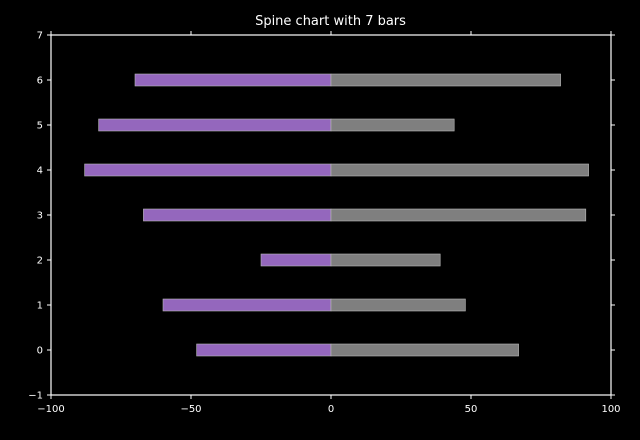 Image resolution: width=640 pixels, height=440 pixels. What do you see at coordinates (331, 409) in the screenshot?
I see `x-tick-label: 0` at bounding box center [331, 409].